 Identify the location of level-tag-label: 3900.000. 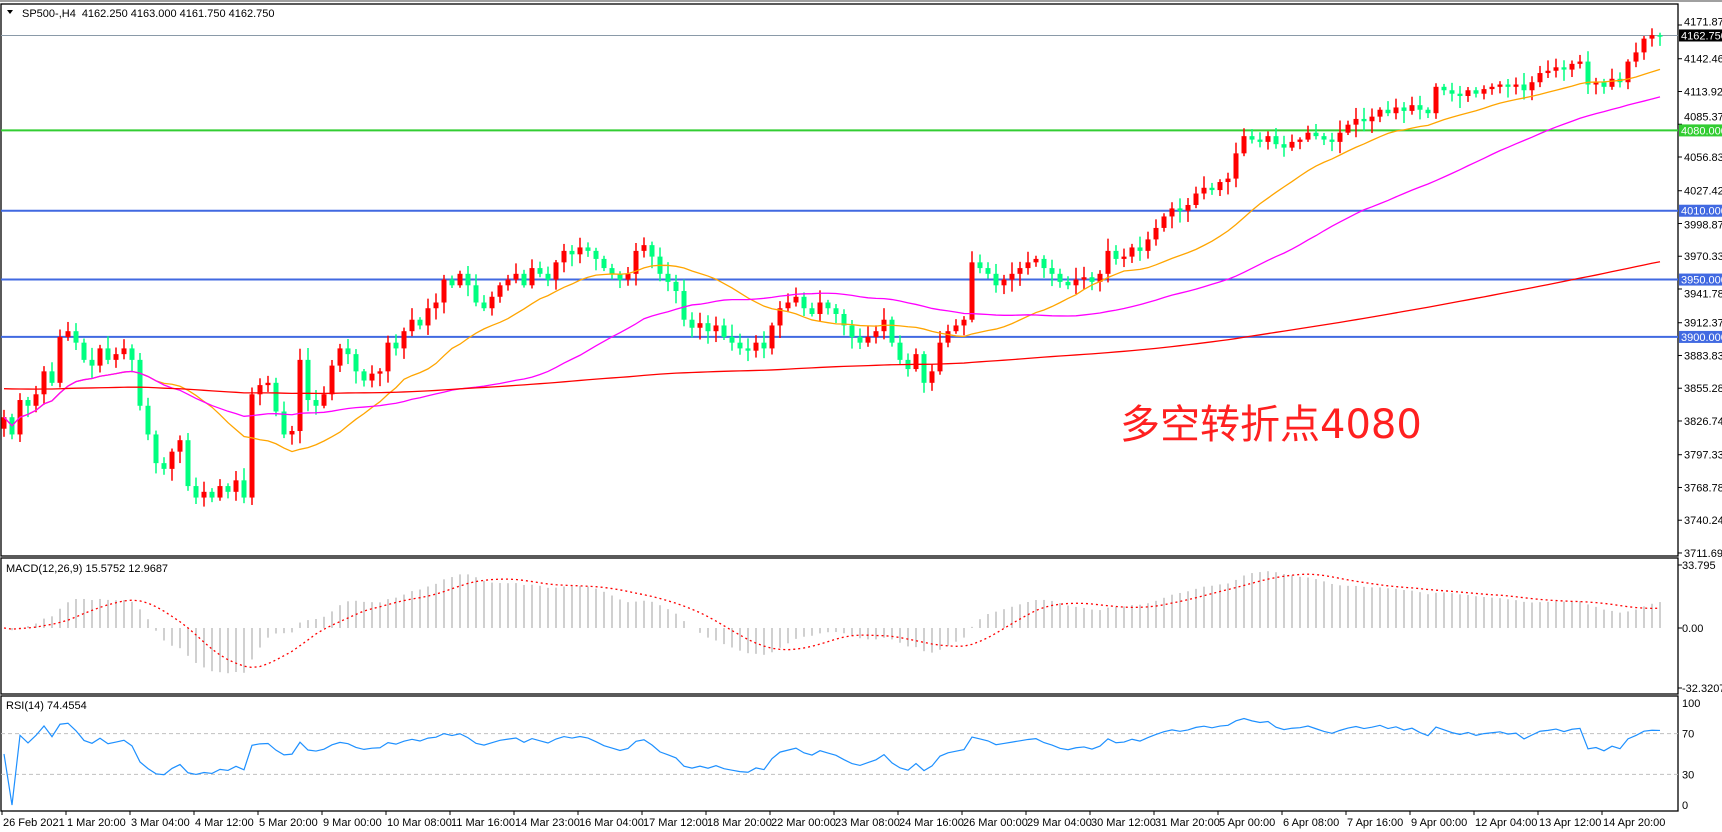
(1701, 338).